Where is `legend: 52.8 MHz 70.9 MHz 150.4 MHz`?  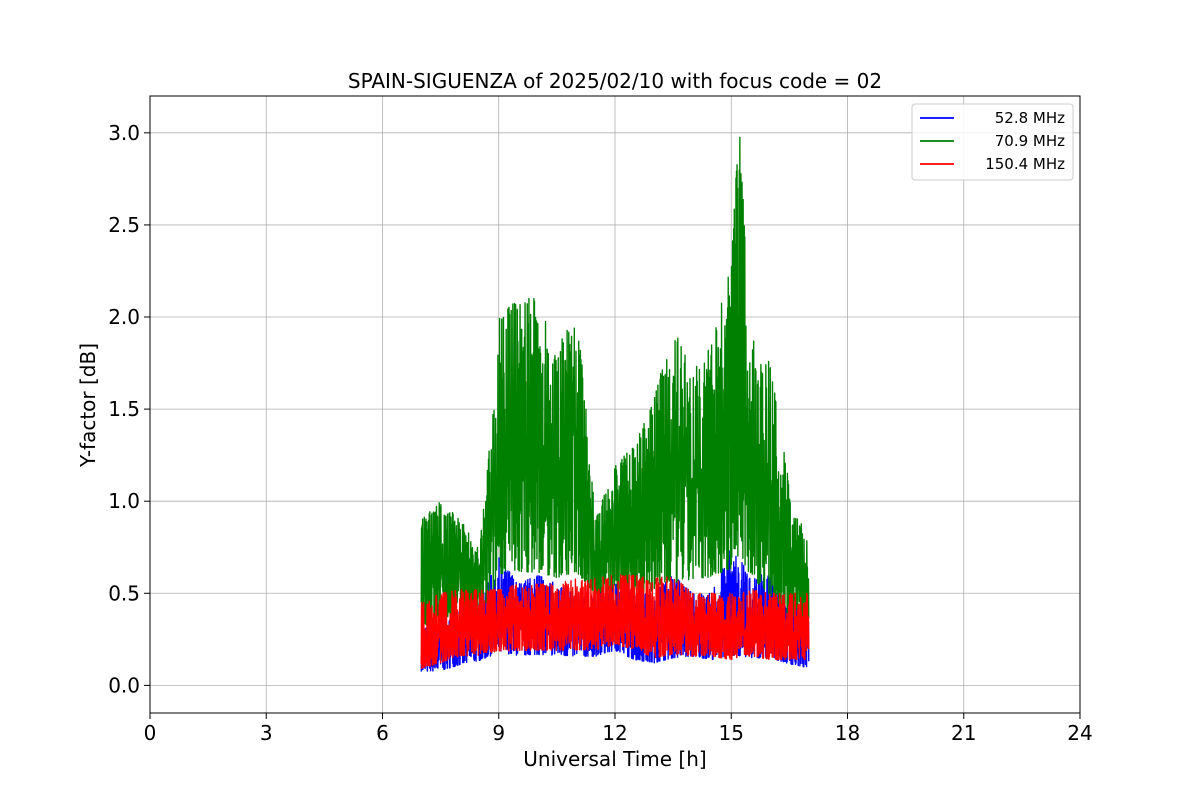 legend: 52.8 MHz 70.9 MHz 150.4 MHz is located at coordinates (992, 142).